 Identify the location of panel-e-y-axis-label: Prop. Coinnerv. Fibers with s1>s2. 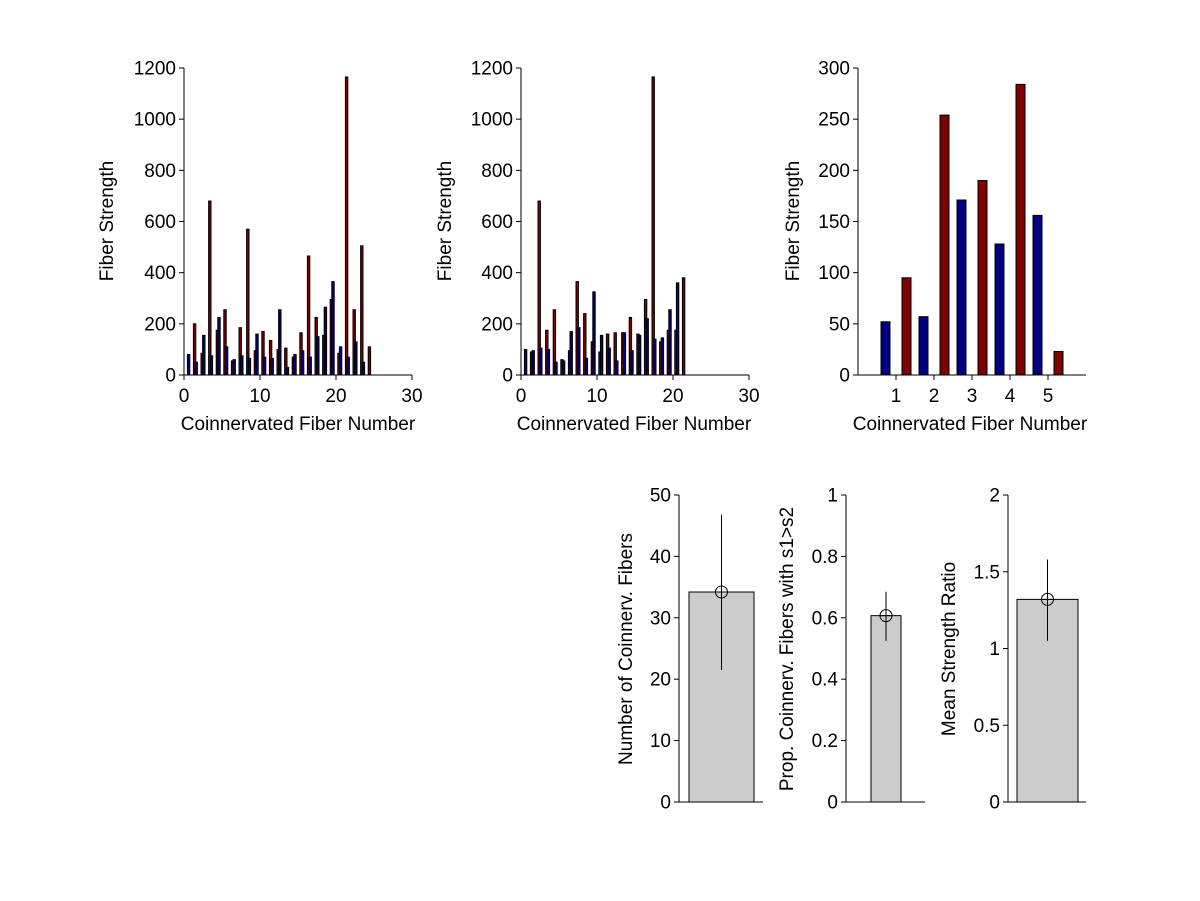
(787, 649).